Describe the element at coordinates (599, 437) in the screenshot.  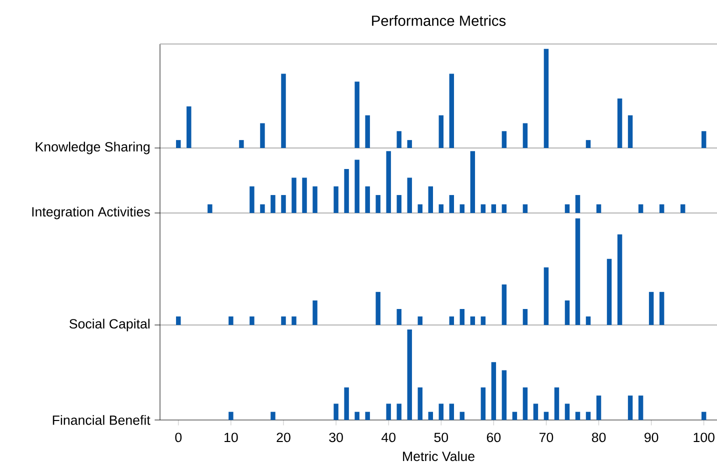
I see `x-tick-label: 80` at that location.